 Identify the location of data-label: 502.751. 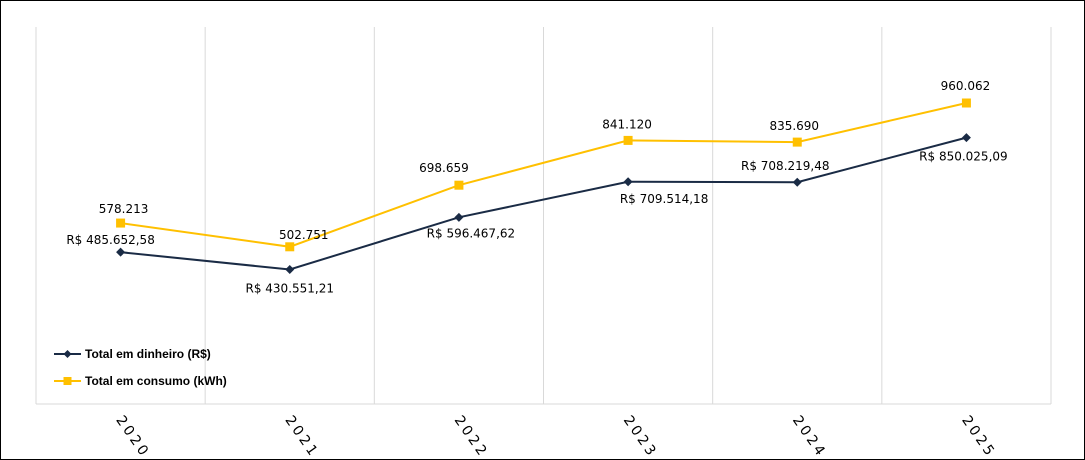
(304, 235).